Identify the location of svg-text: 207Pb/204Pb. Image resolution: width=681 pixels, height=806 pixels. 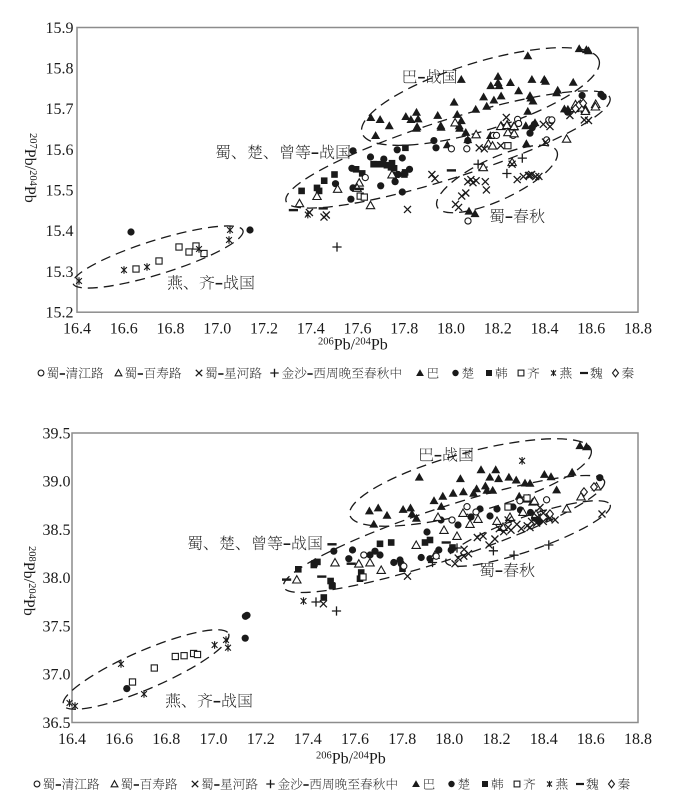
(29, 168).